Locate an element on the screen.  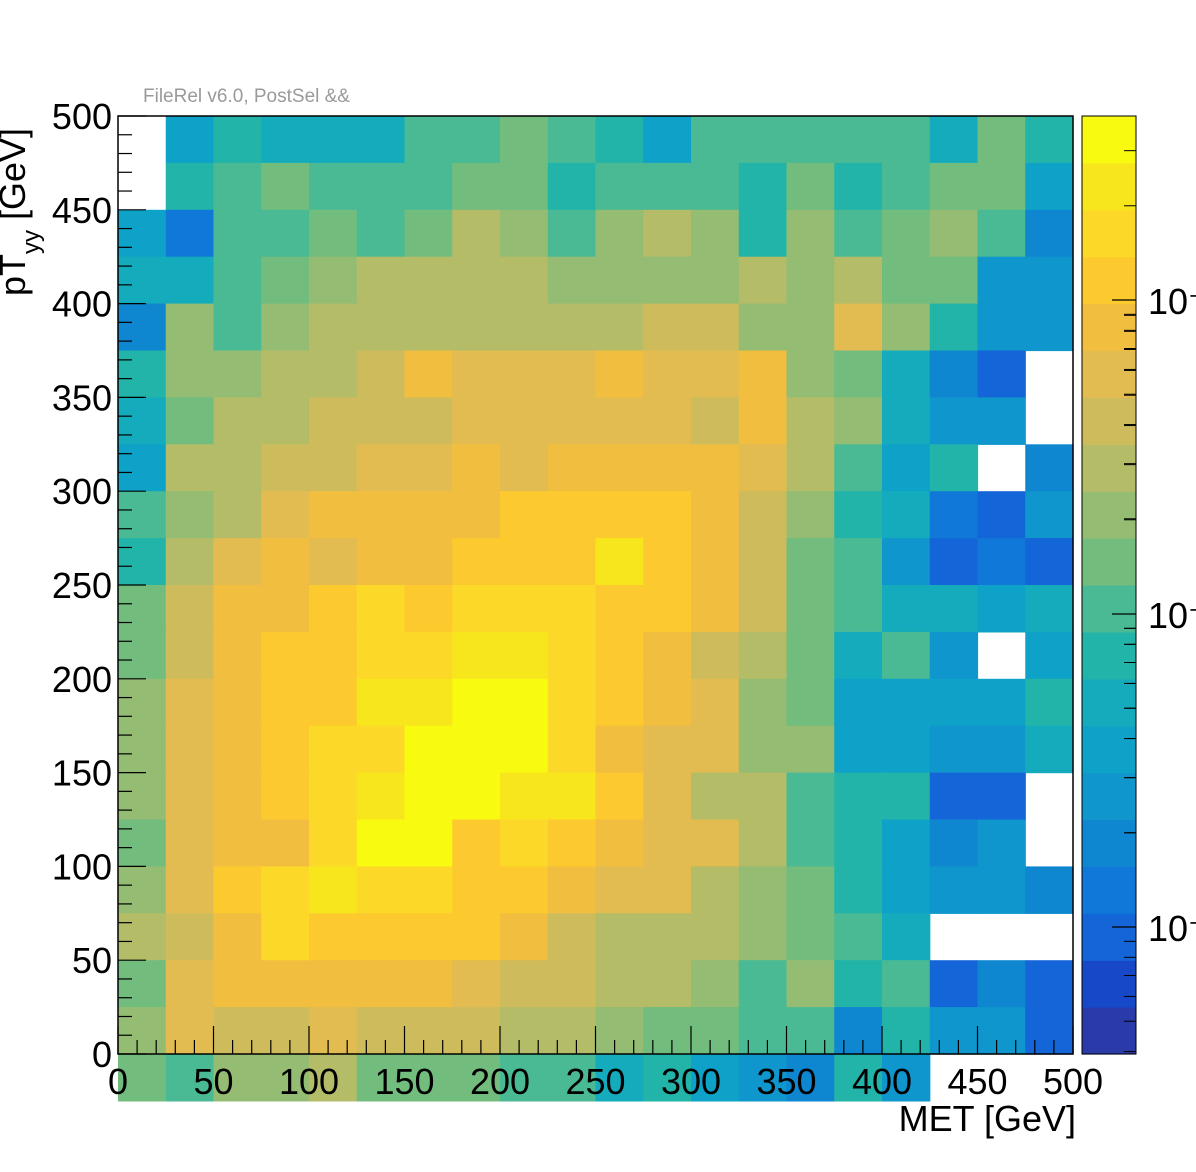
x-tick-label: 300 is located at coordinates (691, 1081).